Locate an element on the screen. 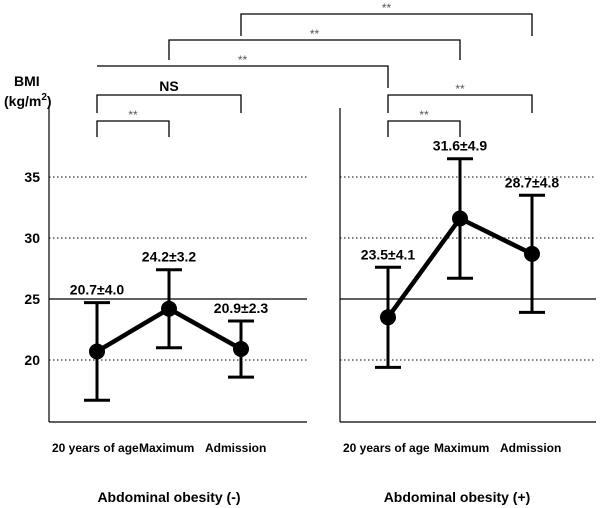 The image size is (600, 508). y-tick-label-25: 25 is located at coordinates (32, 299).